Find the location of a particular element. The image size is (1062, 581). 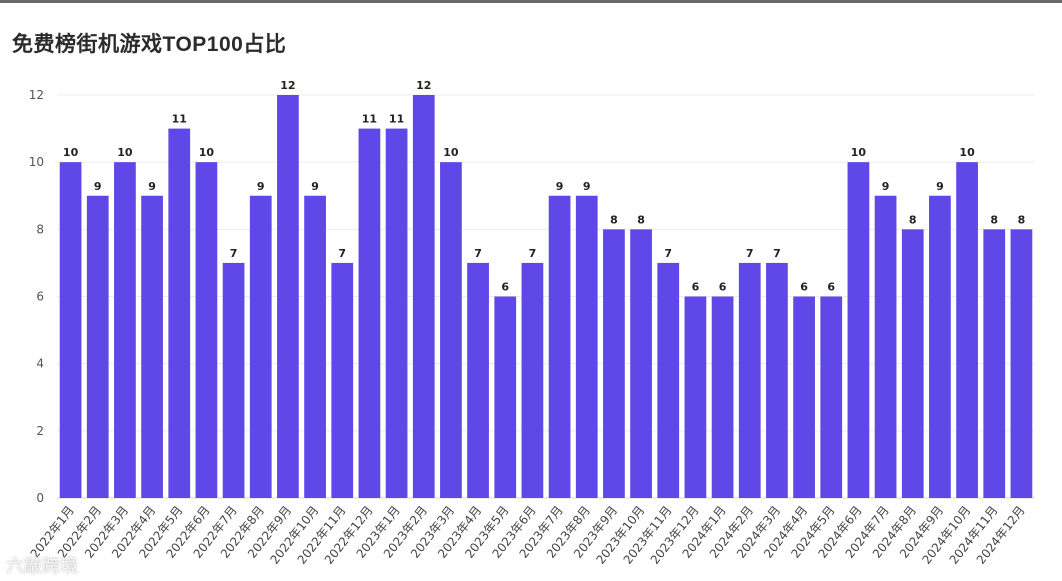

y-tick-label: 2 is located at coordinates (40, 431).